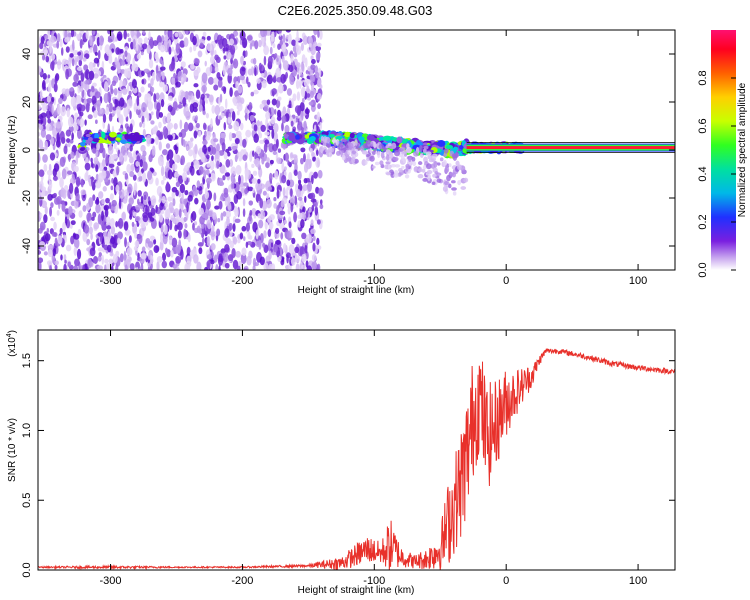 The width and height of the screenshot is (750, 600). Describe the element at coordinates (703, 269) in the screenshot. I see `colorbar-tick-label: 0.0` at that location.